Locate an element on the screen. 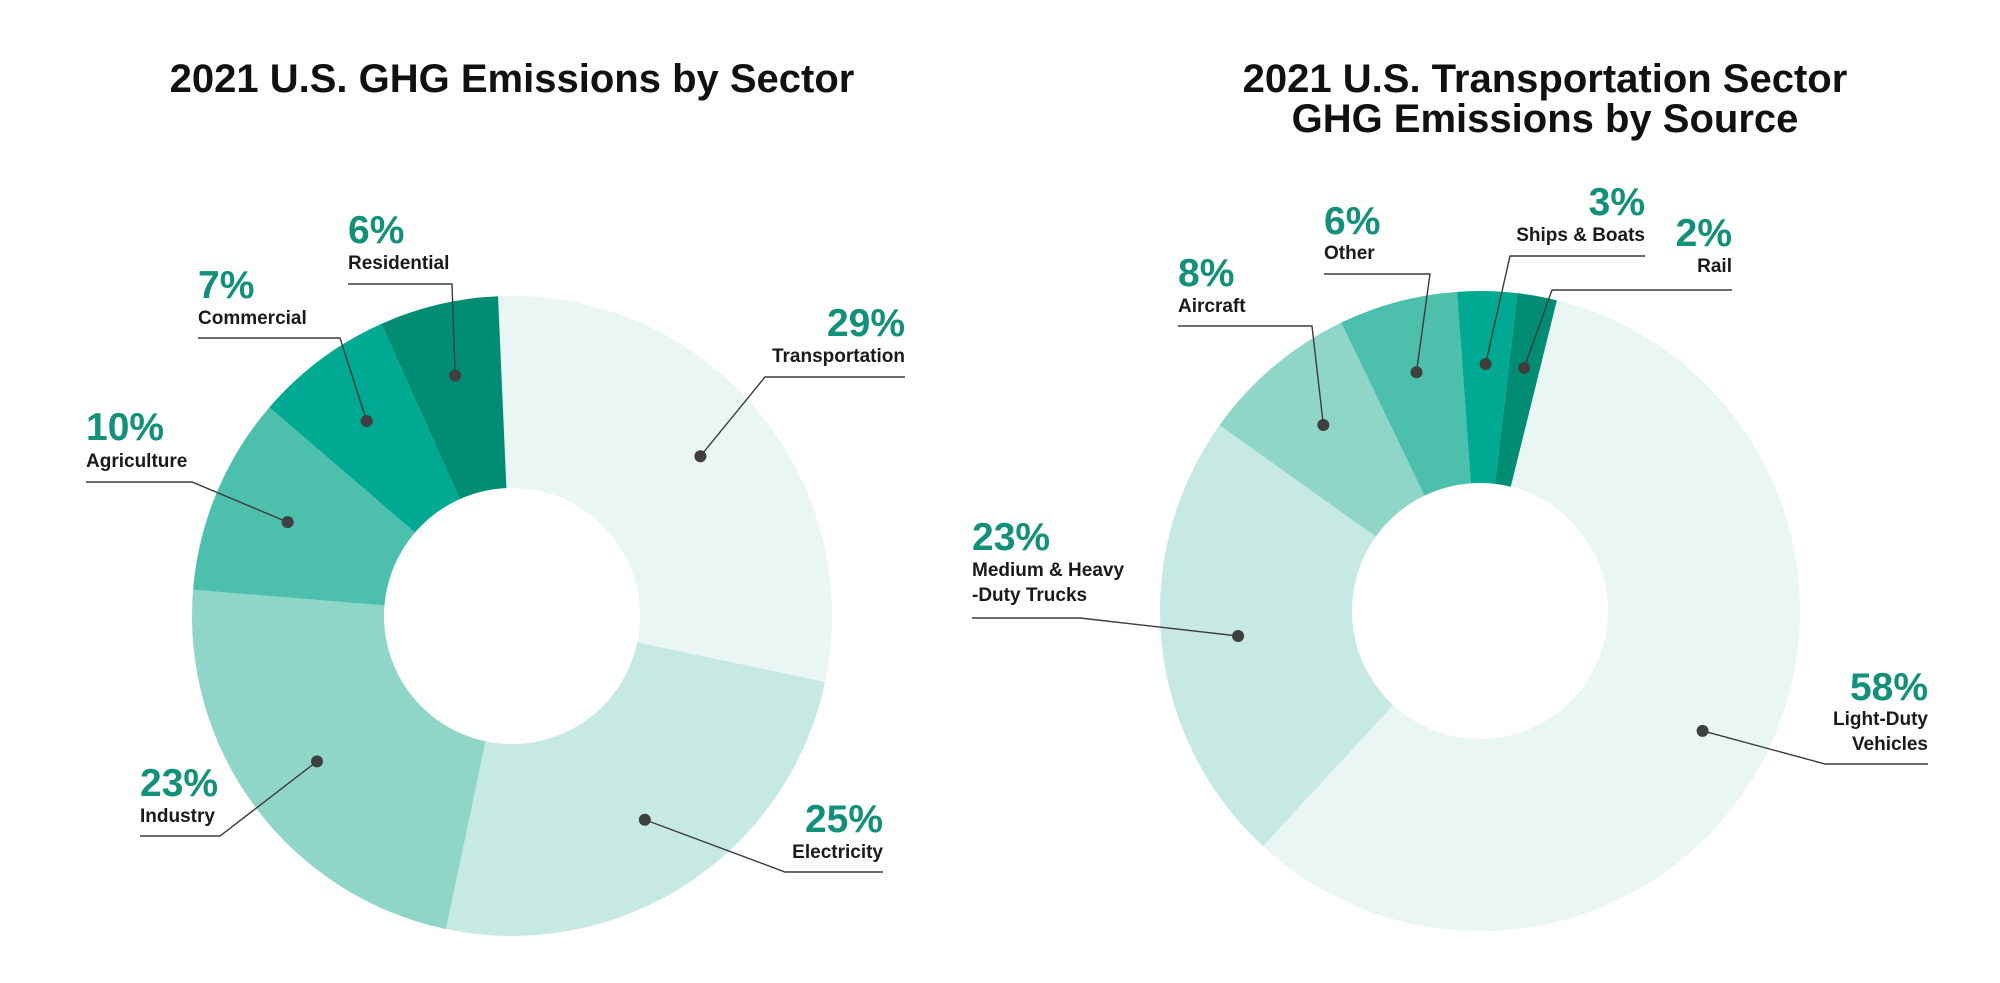 The width and height of the screenshot is (2000, 983). chart-title: 2021 U.S. GHG Emissions by Sector is located at coordinates (512, 79).